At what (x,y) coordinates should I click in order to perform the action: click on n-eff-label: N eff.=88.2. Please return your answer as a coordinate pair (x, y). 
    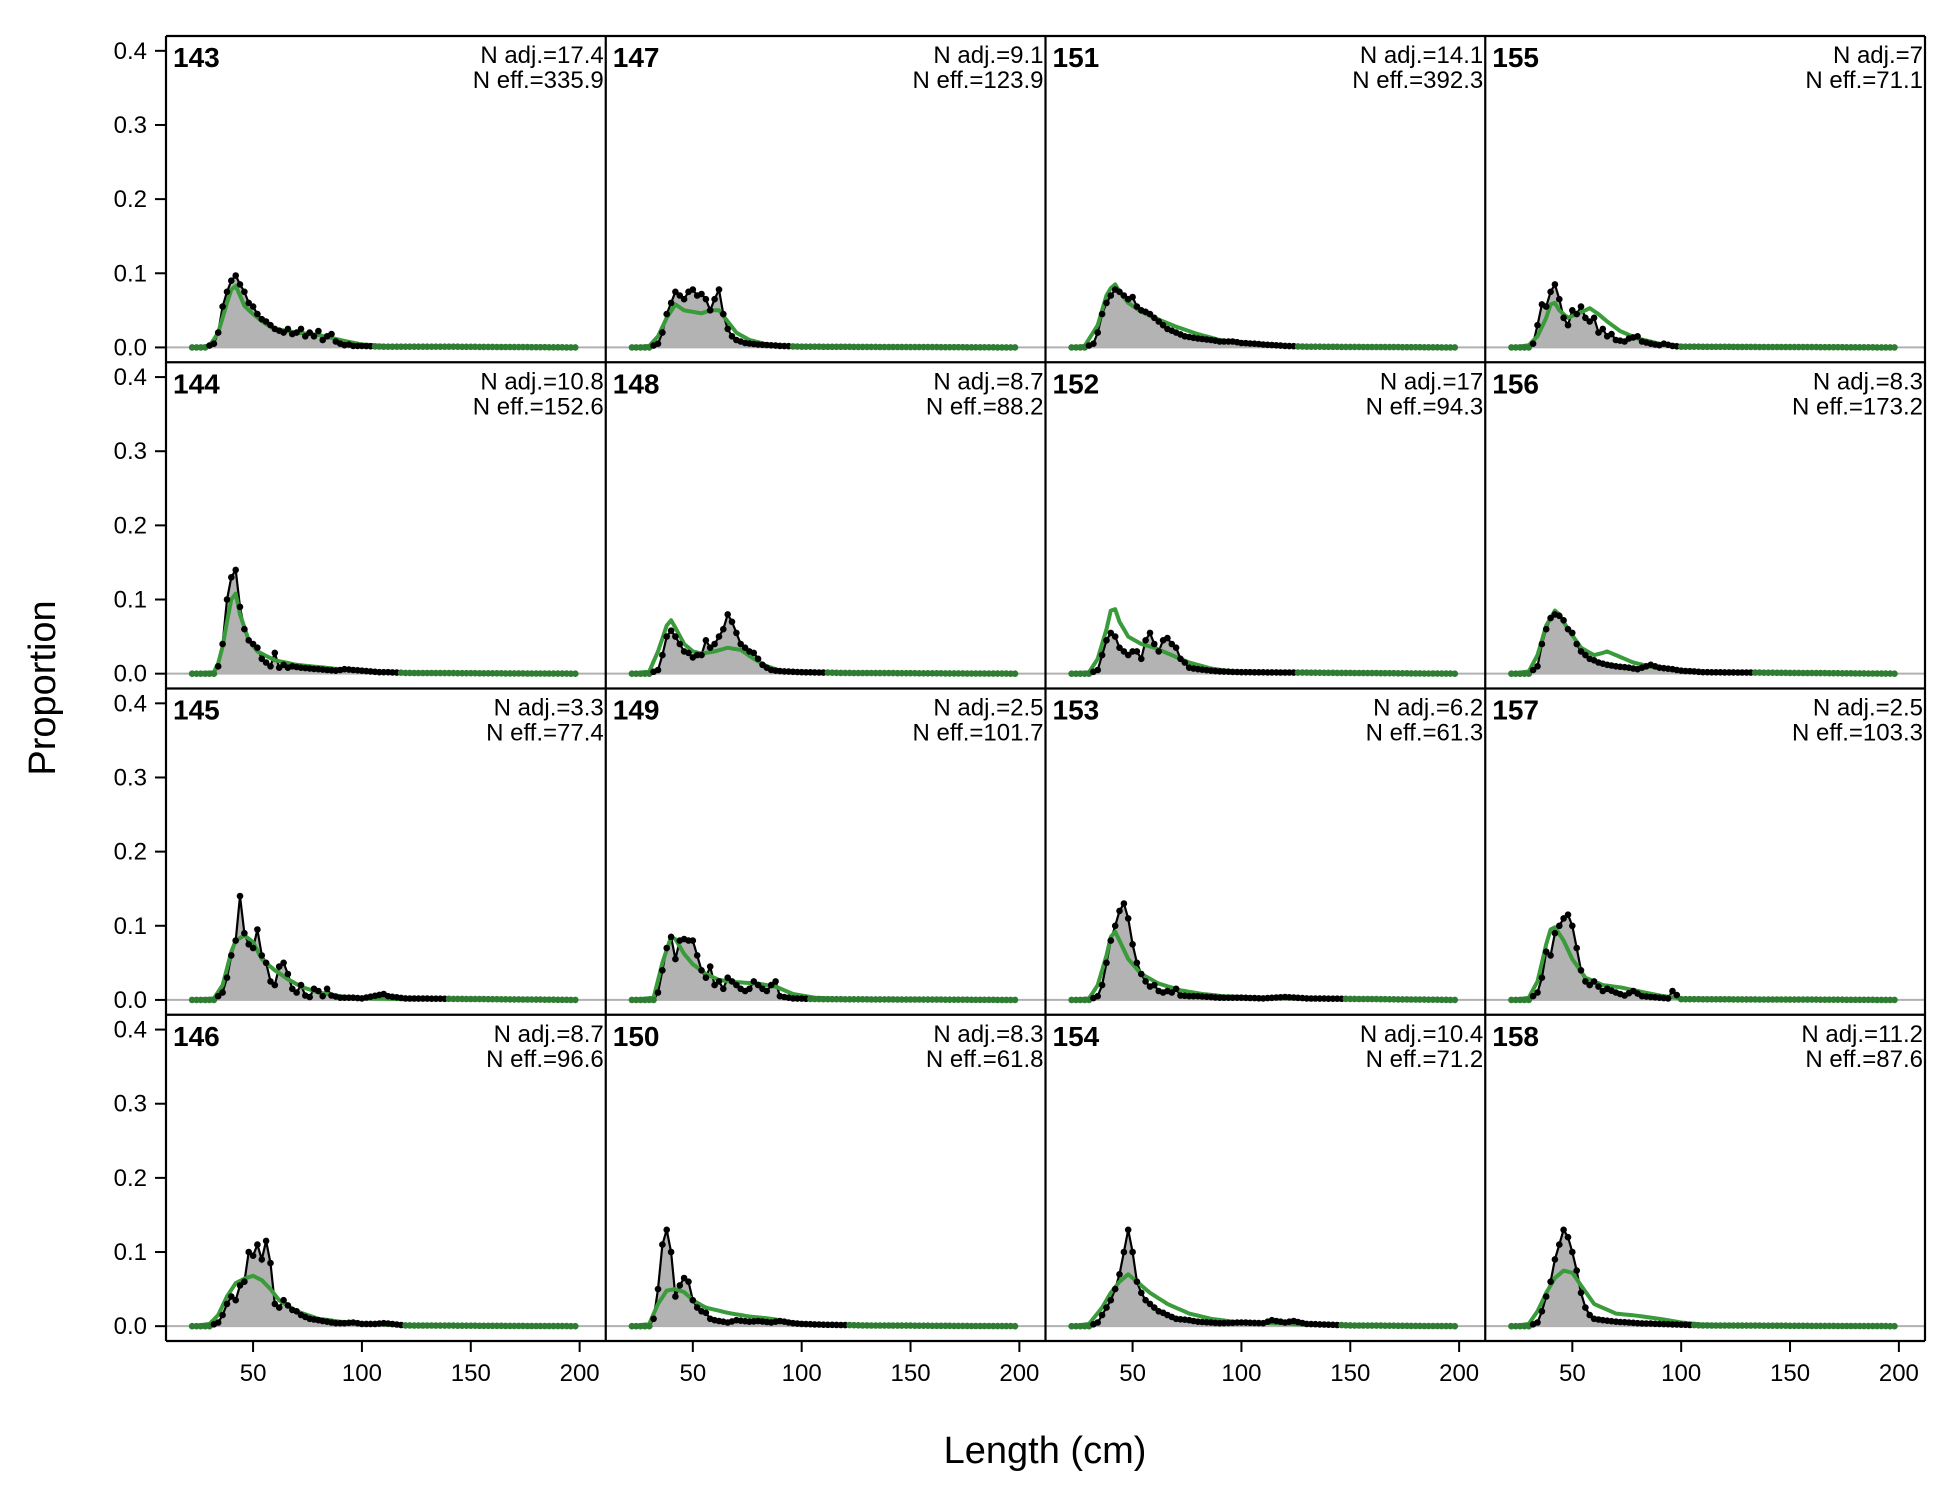
    Looking at the image, I should click on (985, 406).